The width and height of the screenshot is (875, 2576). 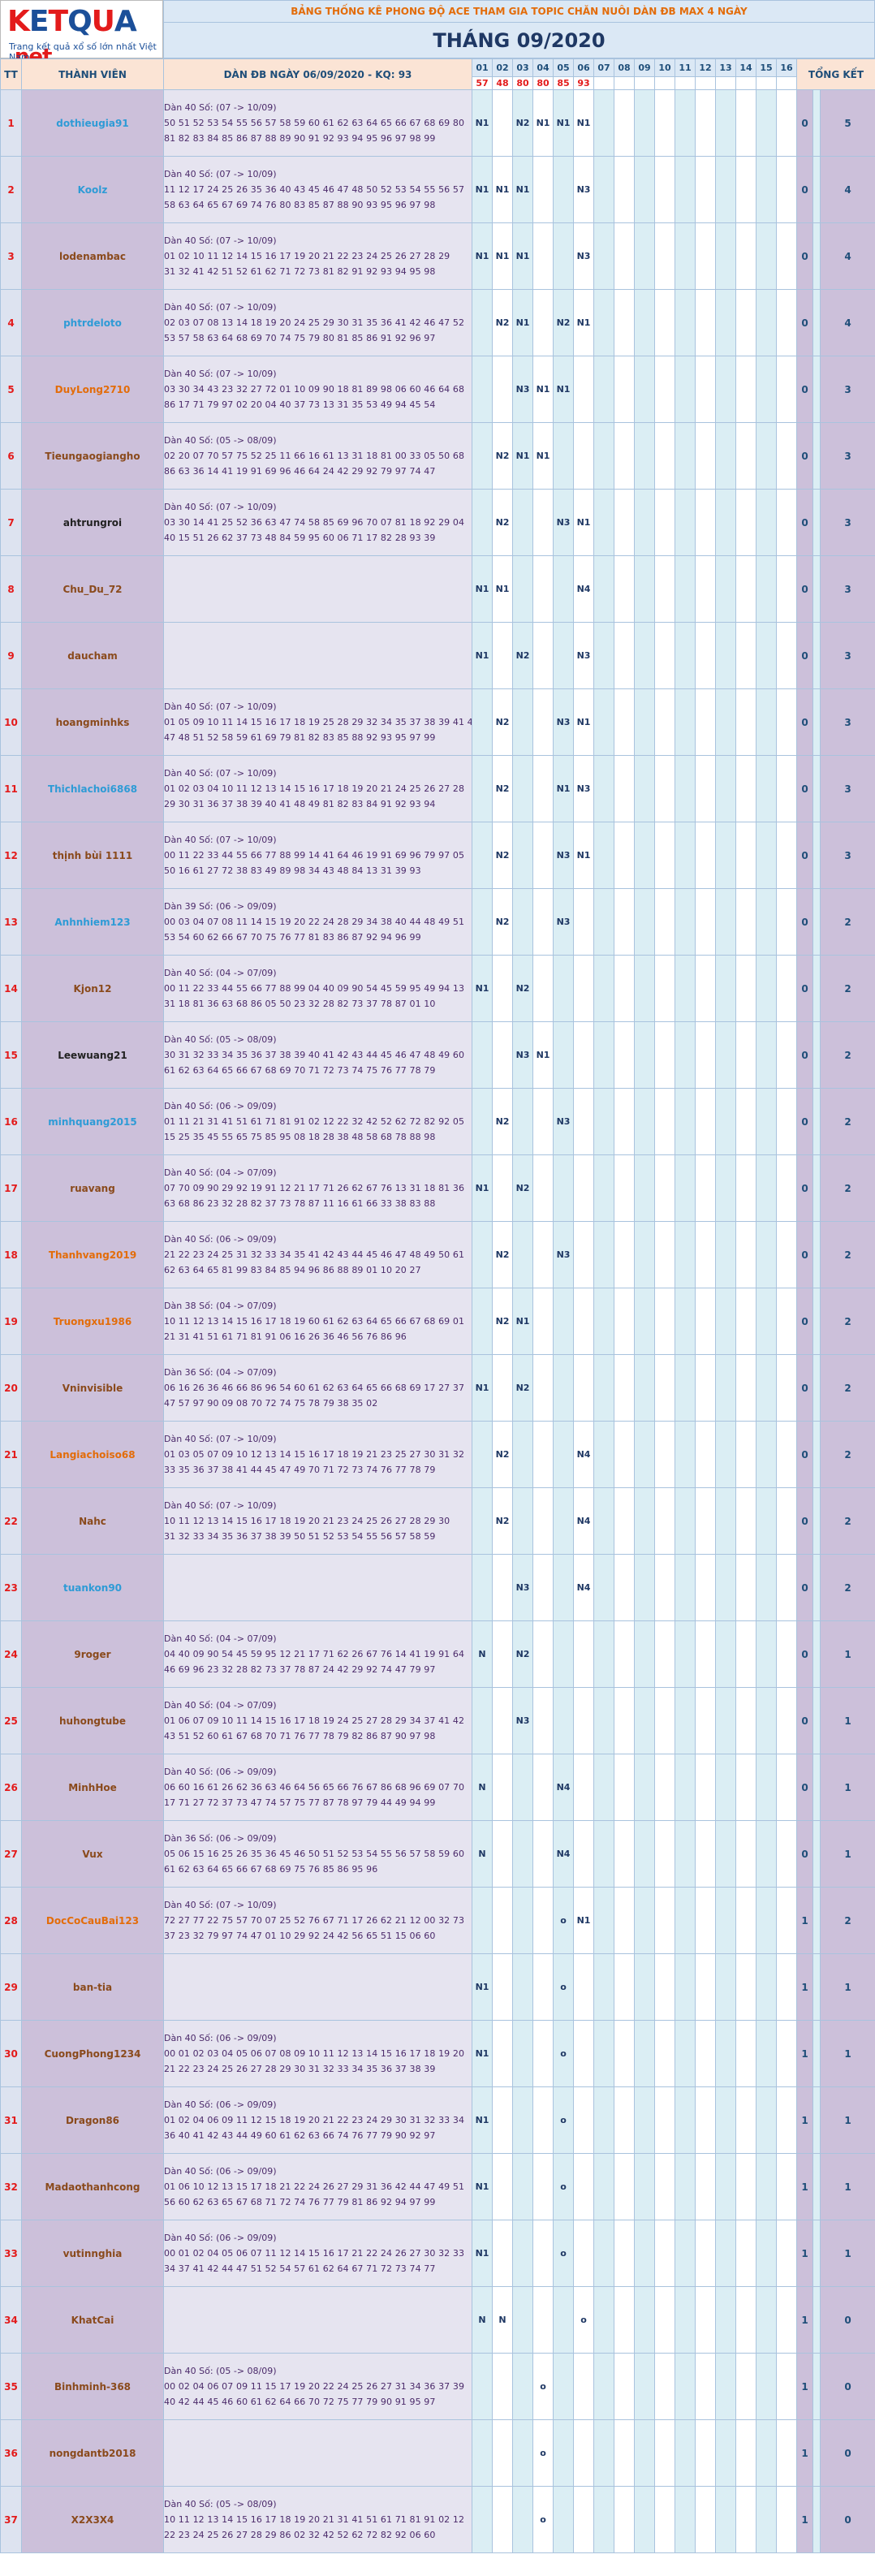 I want to click on member-name: CuongPhong1234, so click(x=92, y=2053).